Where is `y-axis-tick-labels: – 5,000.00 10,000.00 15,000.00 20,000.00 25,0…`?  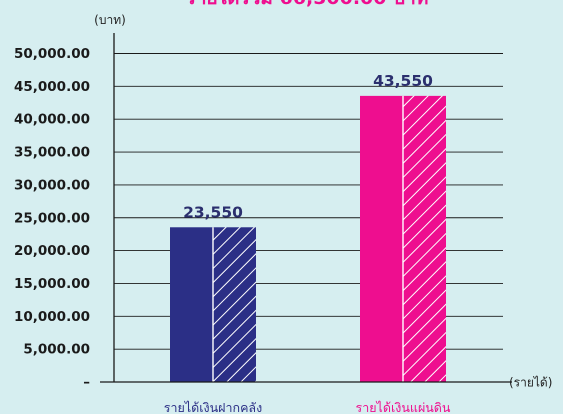 y-axis-tick-labels: – 5,000.00 10,000.00 15,000.00 20,000.00 25,0… is located at coordinates (52, 218).